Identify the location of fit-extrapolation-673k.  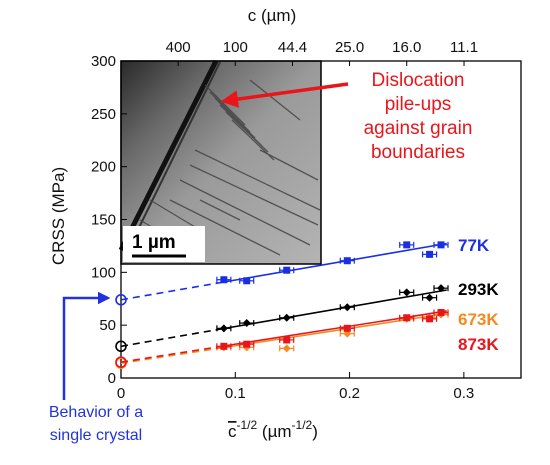
(172, 355).